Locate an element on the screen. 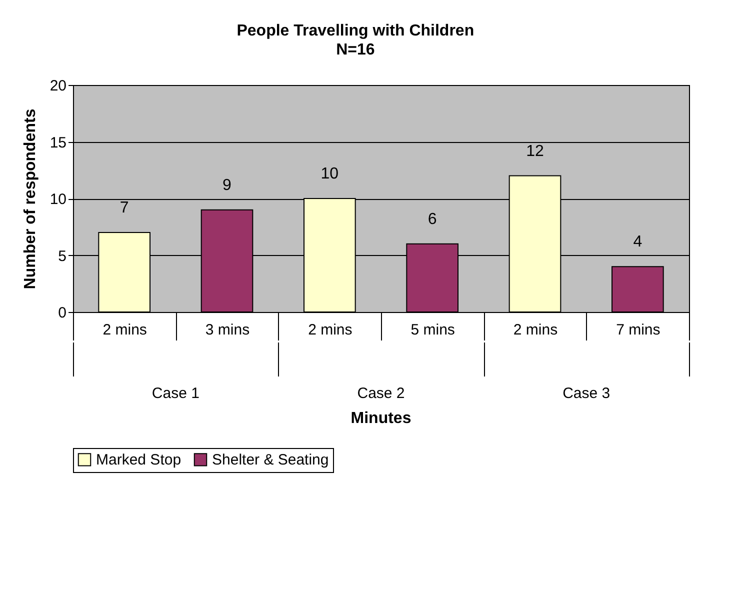 This screenshot has height=590, width=753. y-tick-label: 0 is located at coordinates (62, 313).